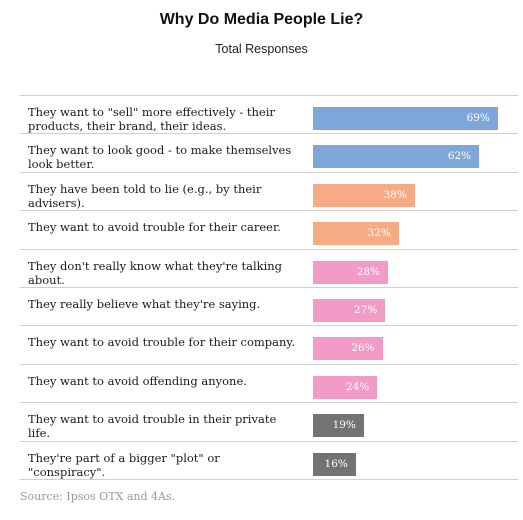 This screenshot has width=523, height=520. What do you see at coordinates (395, 194) in the screenshot?
I see `bar-value-label: 38%` at bounding box center [395, 194].